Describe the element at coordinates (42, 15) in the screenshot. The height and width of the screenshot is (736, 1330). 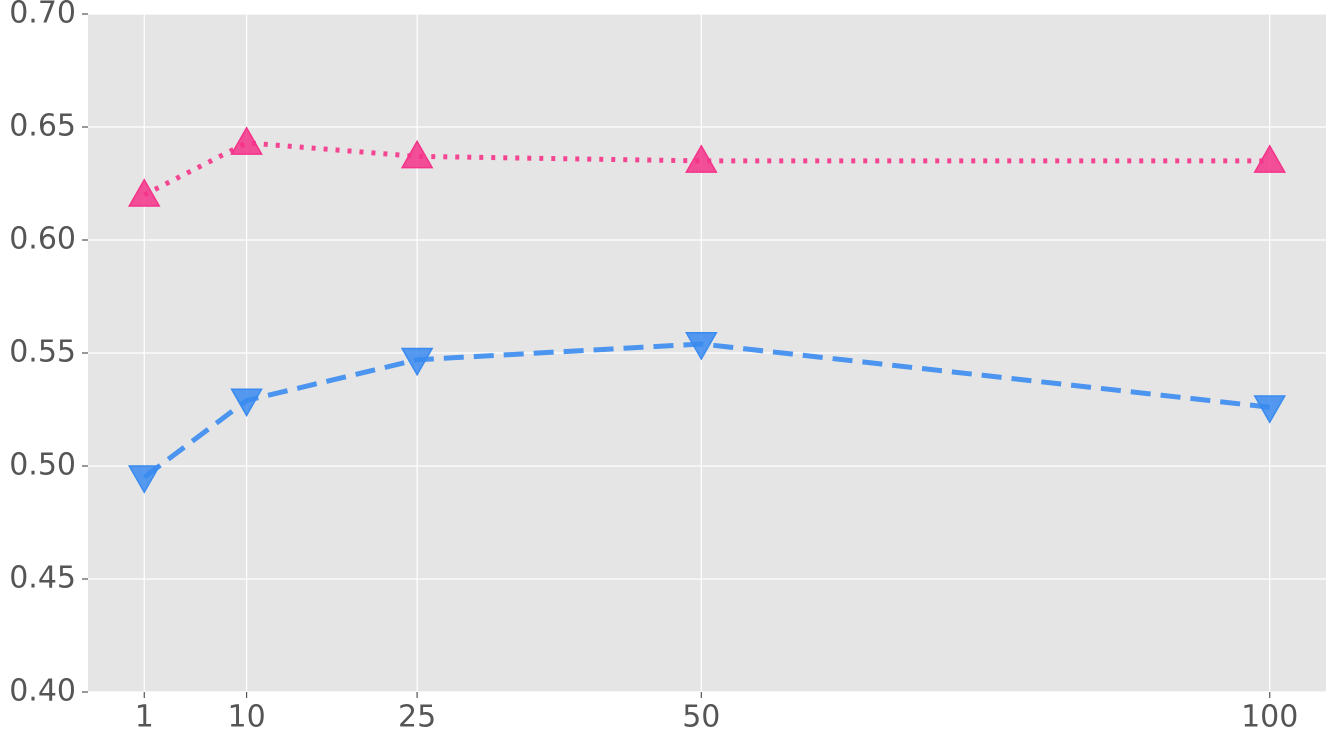
I see `y-tick-label: 0.70` at that location.